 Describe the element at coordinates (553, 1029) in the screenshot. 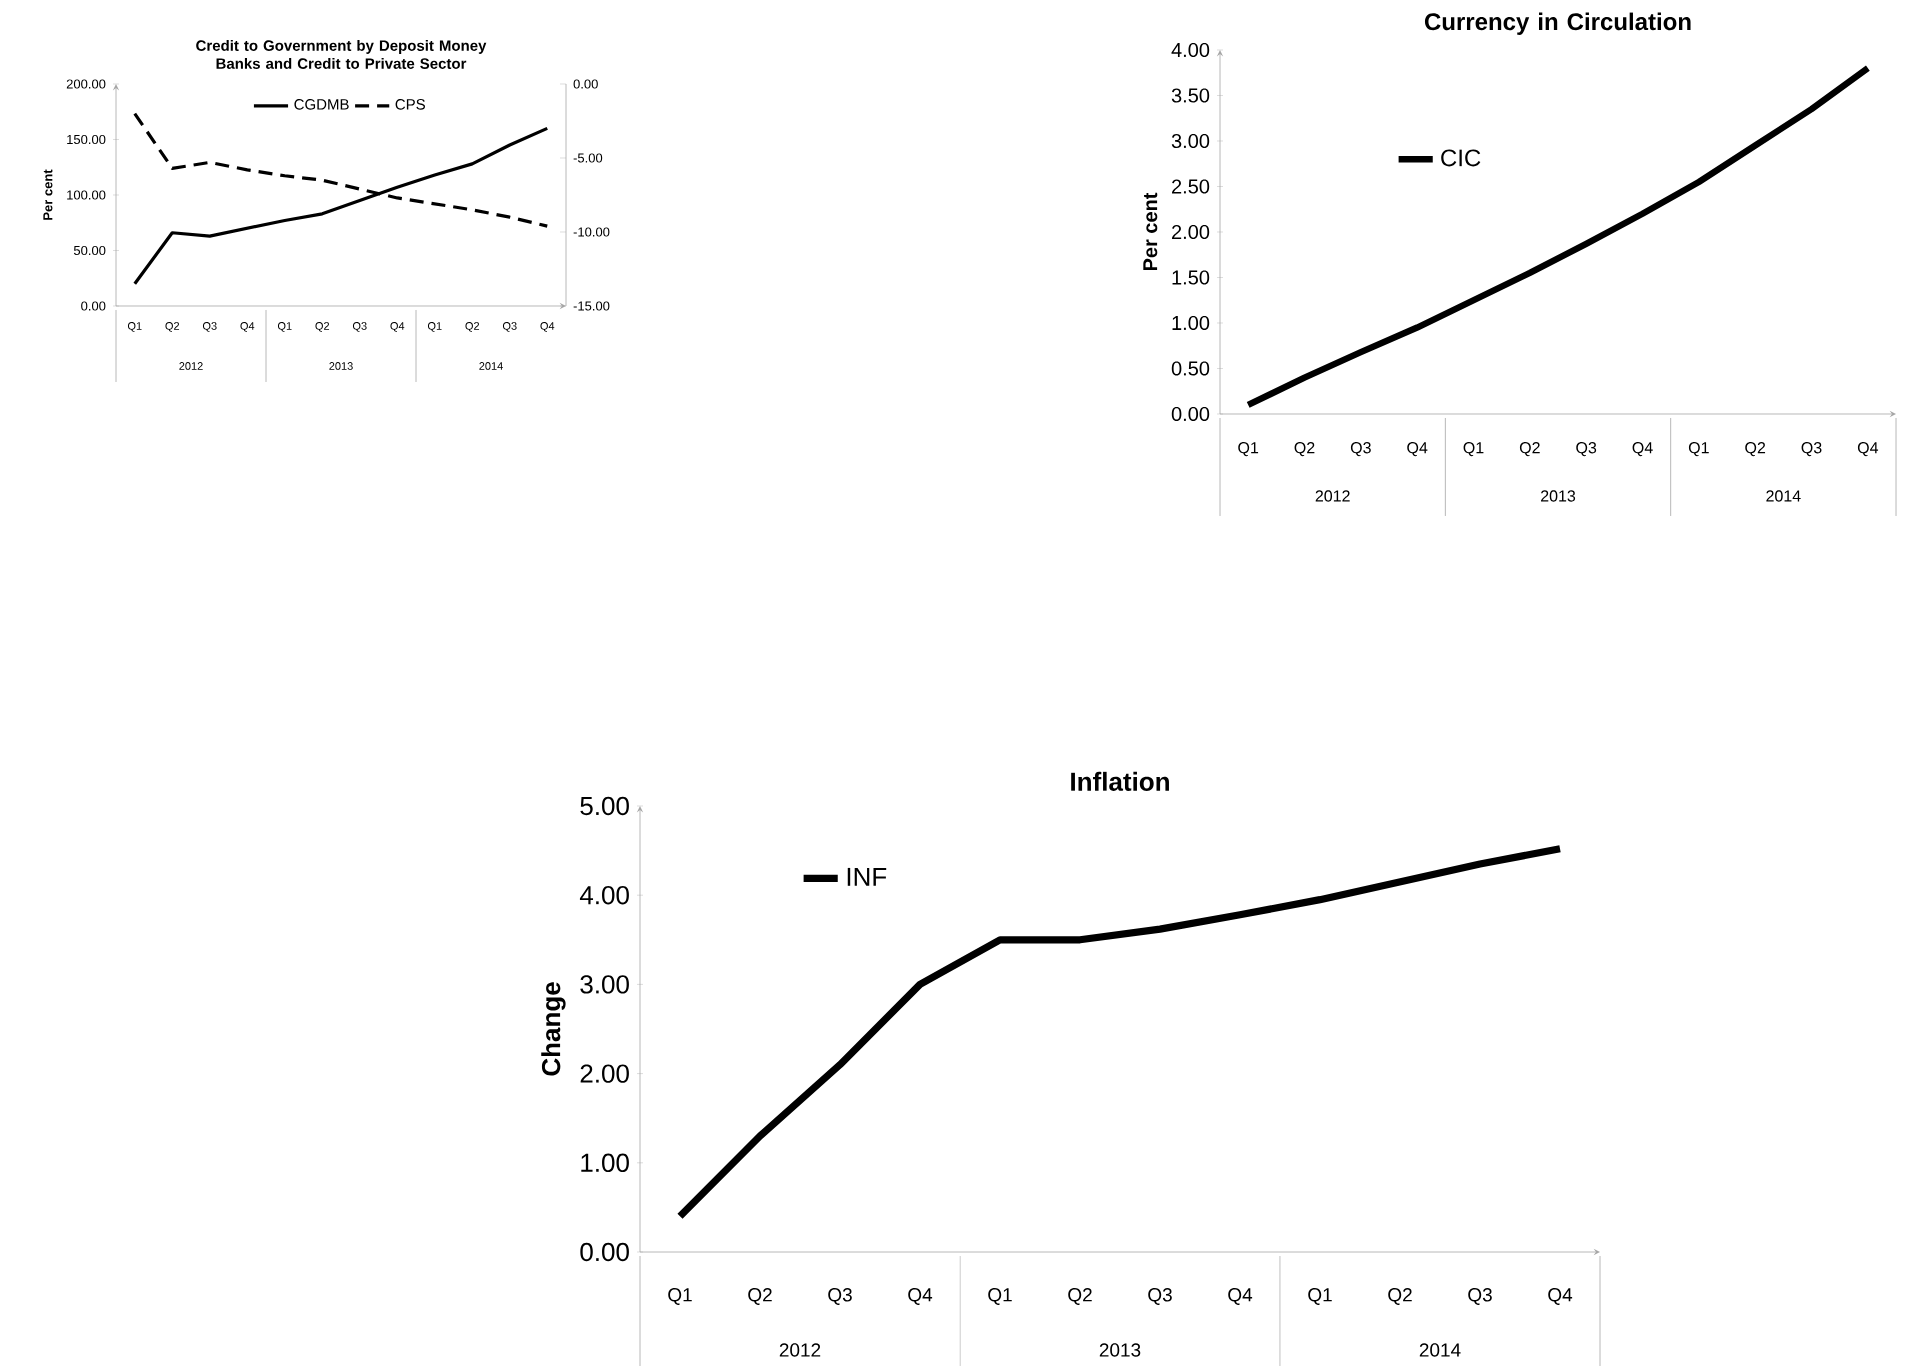

I see `y-axis-title: Change` at that location.